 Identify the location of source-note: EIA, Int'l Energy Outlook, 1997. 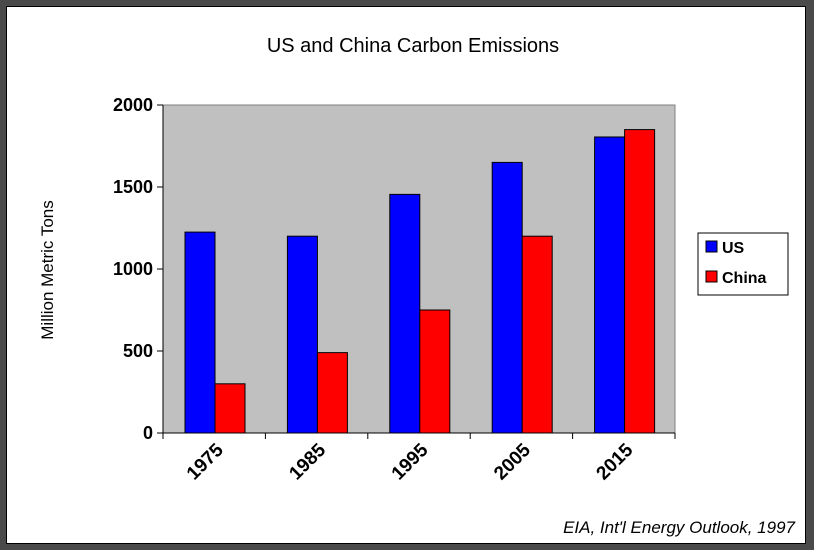
(679, 527).